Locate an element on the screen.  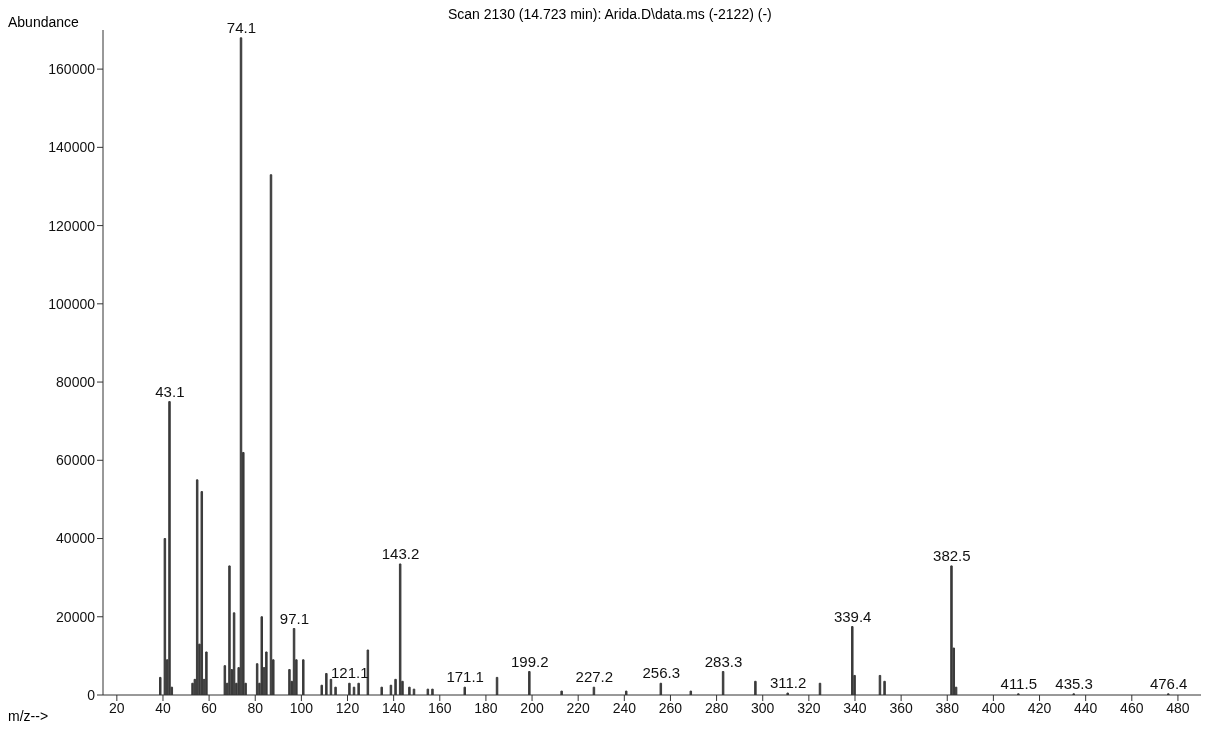
x-tick-label: 300 is located at coordinates (763, 707).